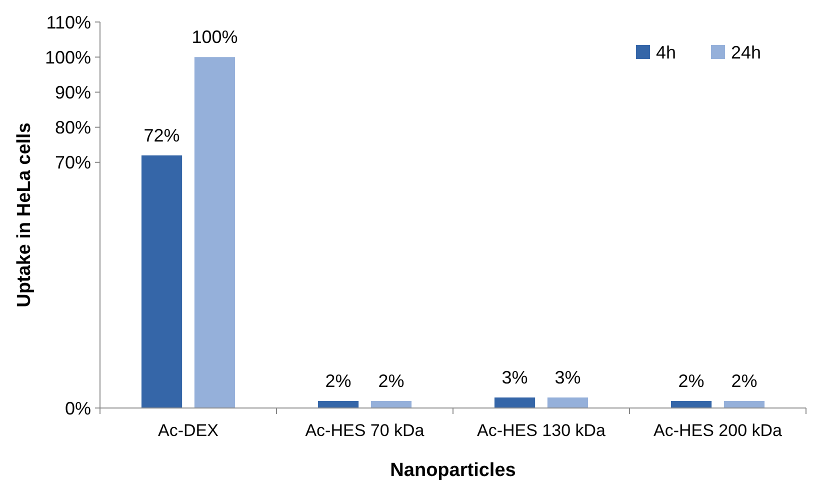 The image size is (826, 488). I want to click on x-tick-label: Ac-HES 70 kDa, so click(365, 430).